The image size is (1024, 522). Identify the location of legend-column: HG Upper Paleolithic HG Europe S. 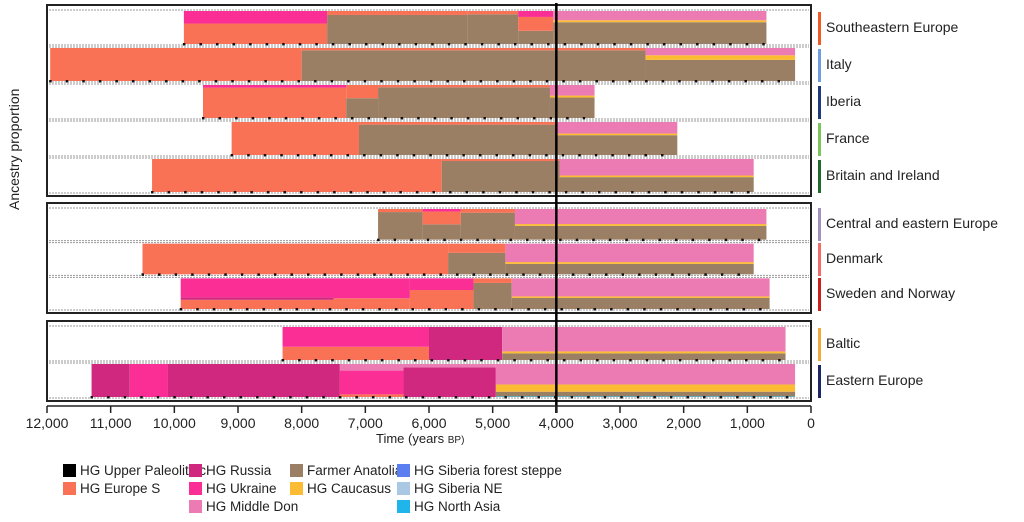
(134, 479).